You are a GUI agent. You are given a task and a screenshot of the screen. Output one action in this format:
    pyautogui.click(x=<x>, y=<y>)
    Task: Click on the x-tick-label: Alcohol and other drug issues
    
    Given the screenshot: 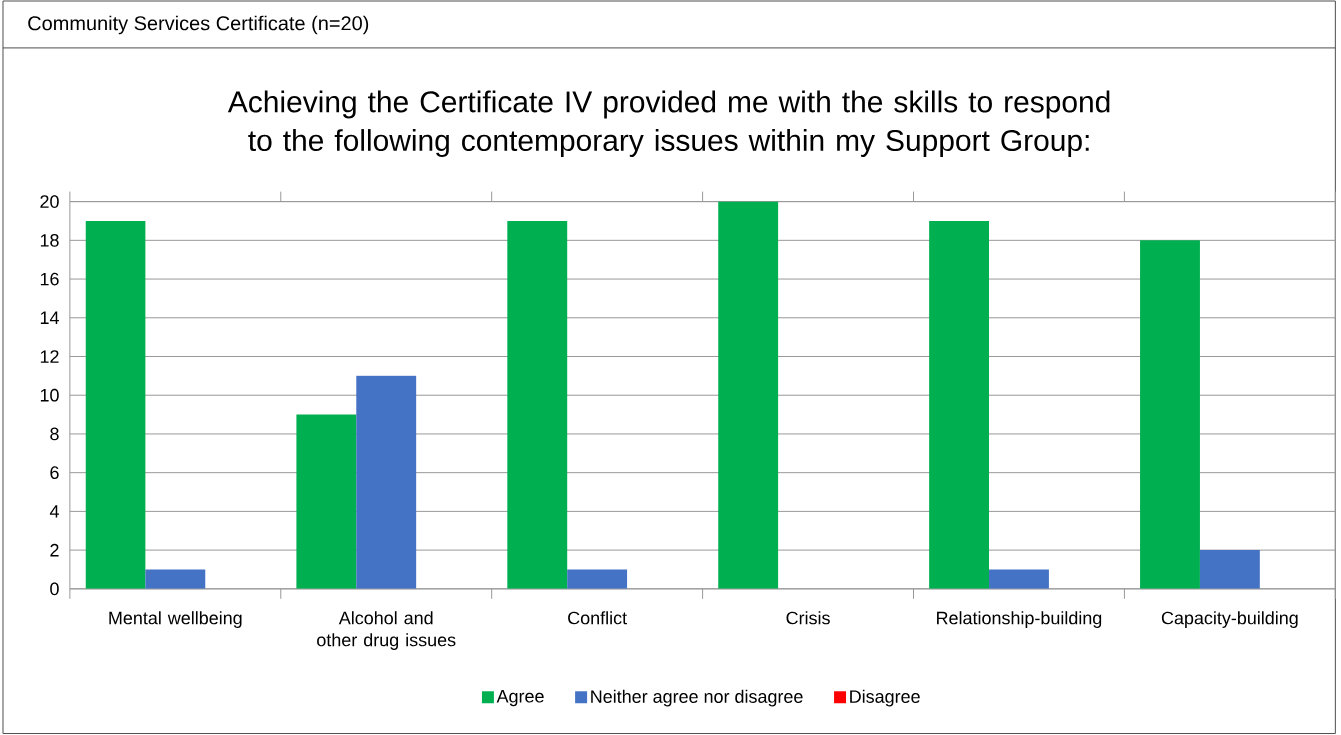 What is the action you would take?
    pyautogui.click(x=386, y=631)
    